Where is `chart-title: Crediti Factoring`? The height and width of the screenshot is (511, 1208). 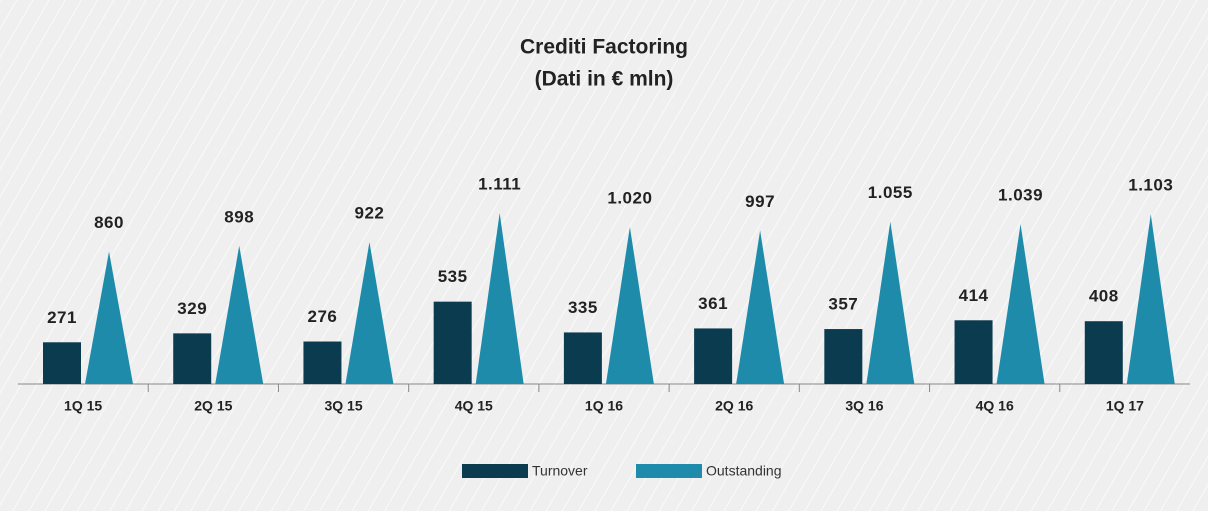
chart-title: Crediti Factoring is located at coordinates (604, 47).